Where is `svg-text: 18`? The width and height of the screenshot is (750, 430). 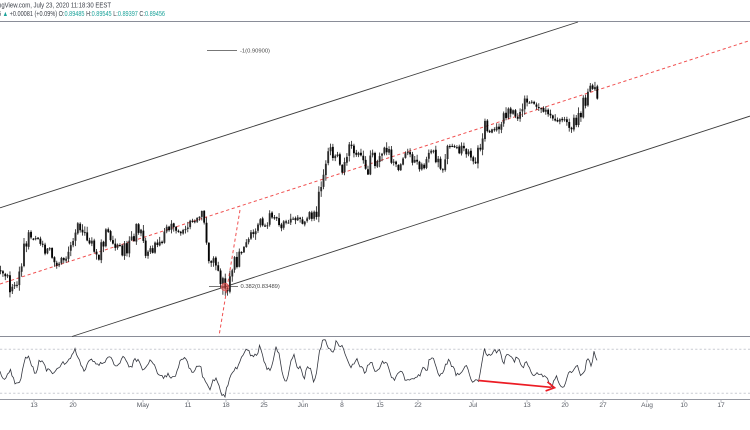 svg-text: 18 is located at coordinates (226, 405).